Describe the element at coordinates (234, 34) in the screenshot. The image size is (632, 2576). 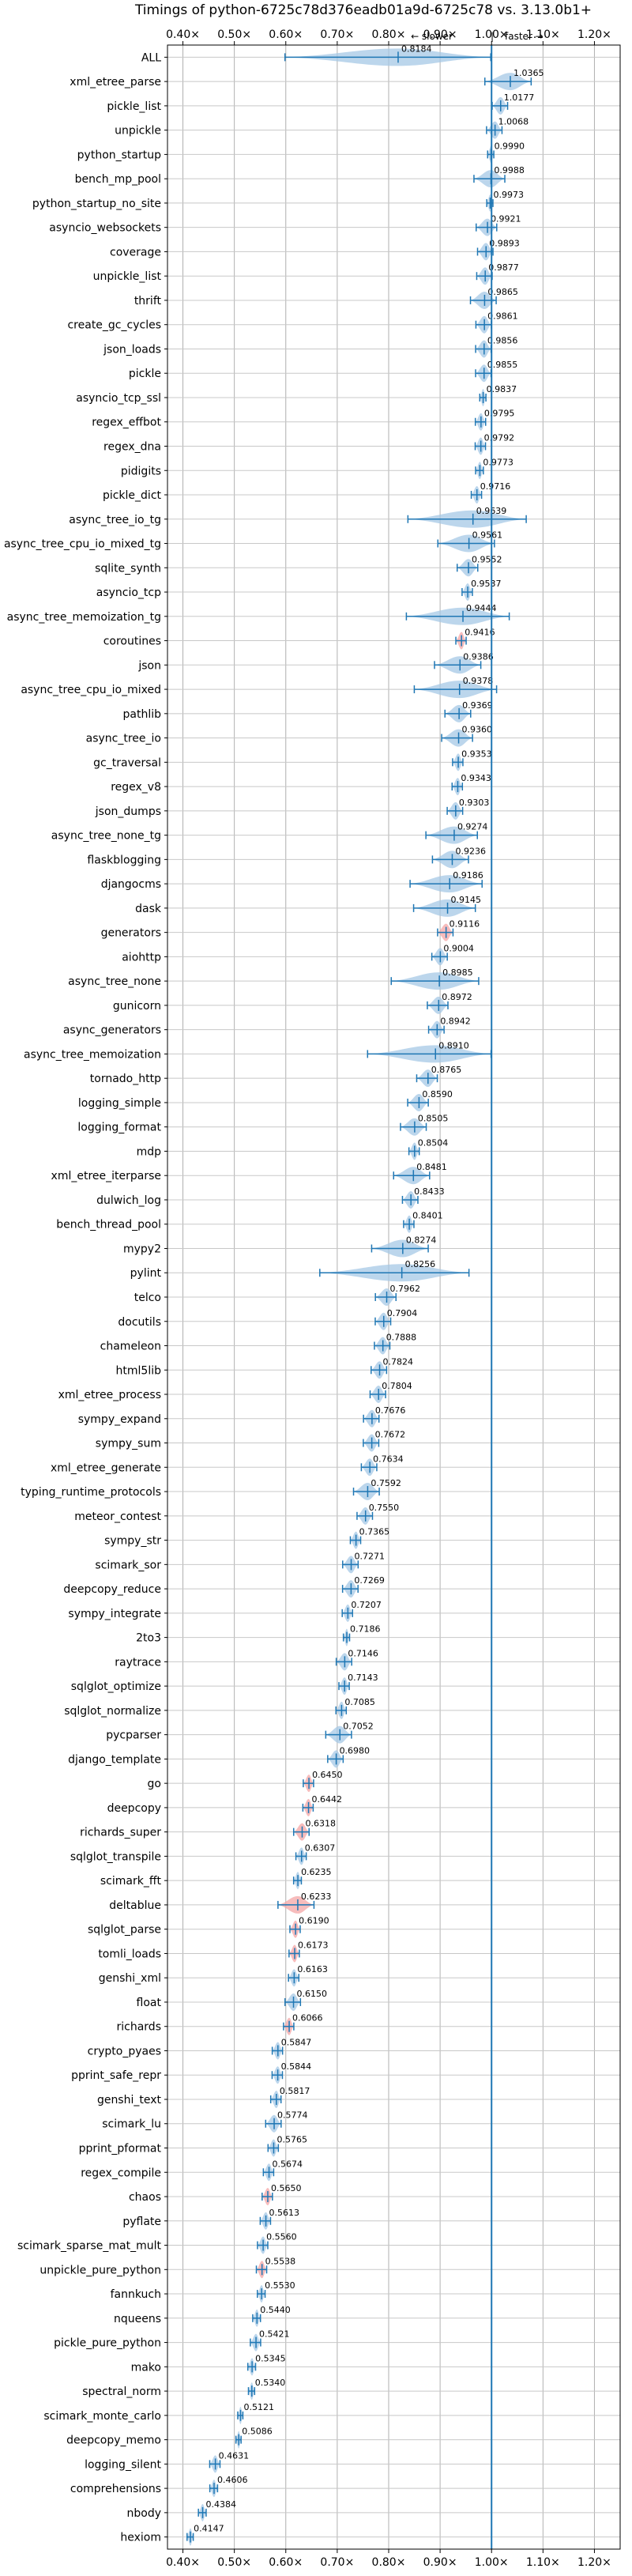
I see `x-tick-label-top: 0.50×` at that location.